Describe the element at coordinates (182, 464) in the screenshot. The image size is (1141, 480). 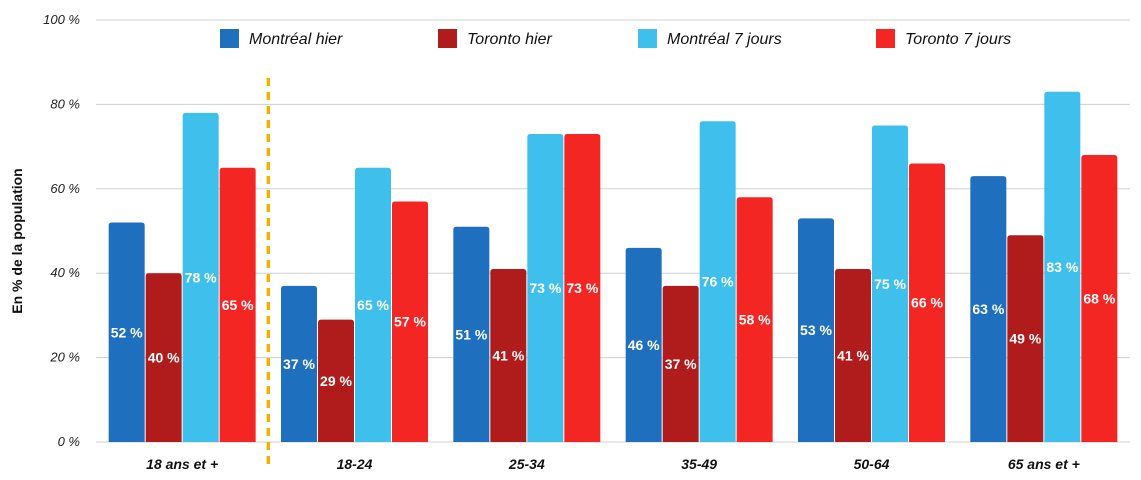
I see `x-category-label: 18 ans et +` at that location.